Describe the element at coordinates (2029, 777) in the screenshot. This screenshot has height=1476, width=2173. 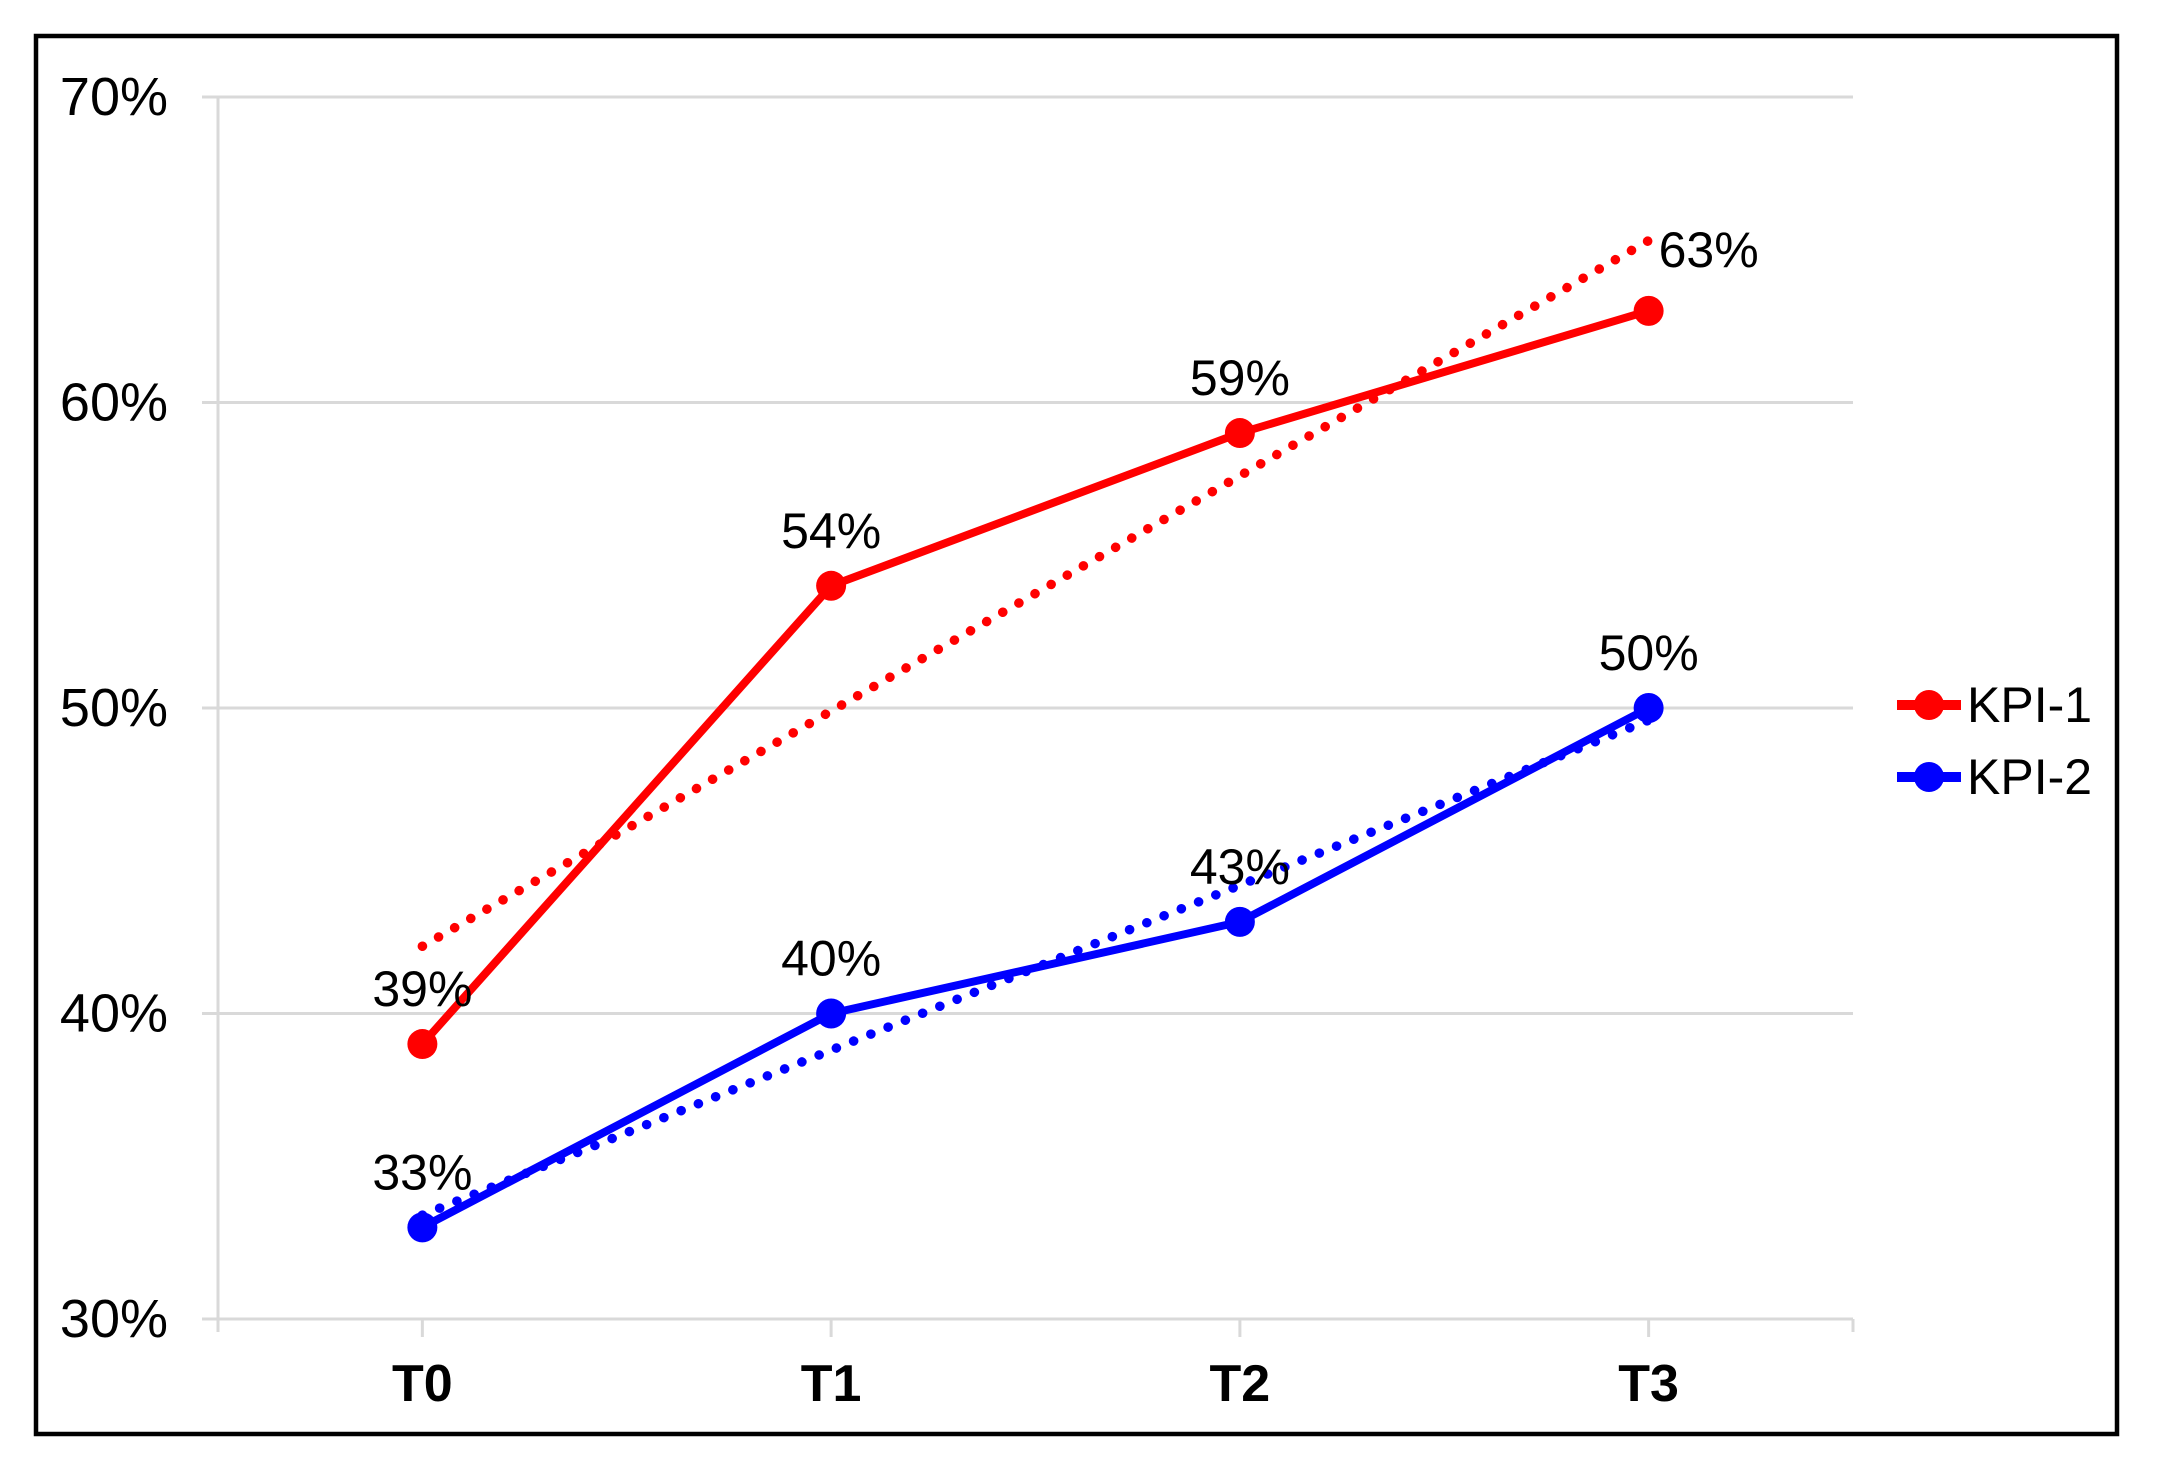
I see `legend-label-KPI-2: KPI-2` at that location.